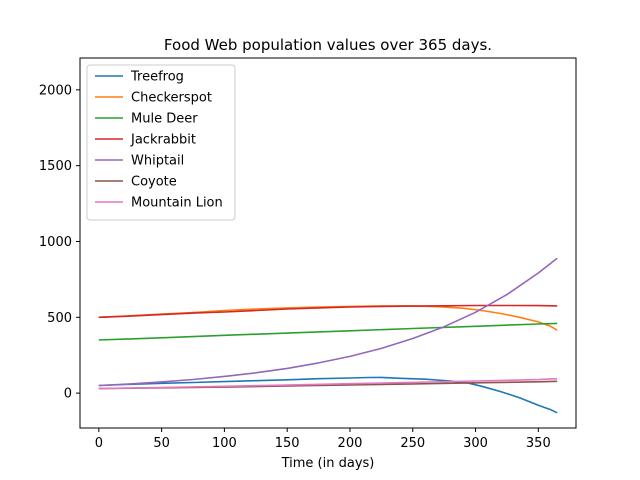  Describe the element at coordinates (59, 318) in the screenshot. I see `y-tick-label: 500` at that location.